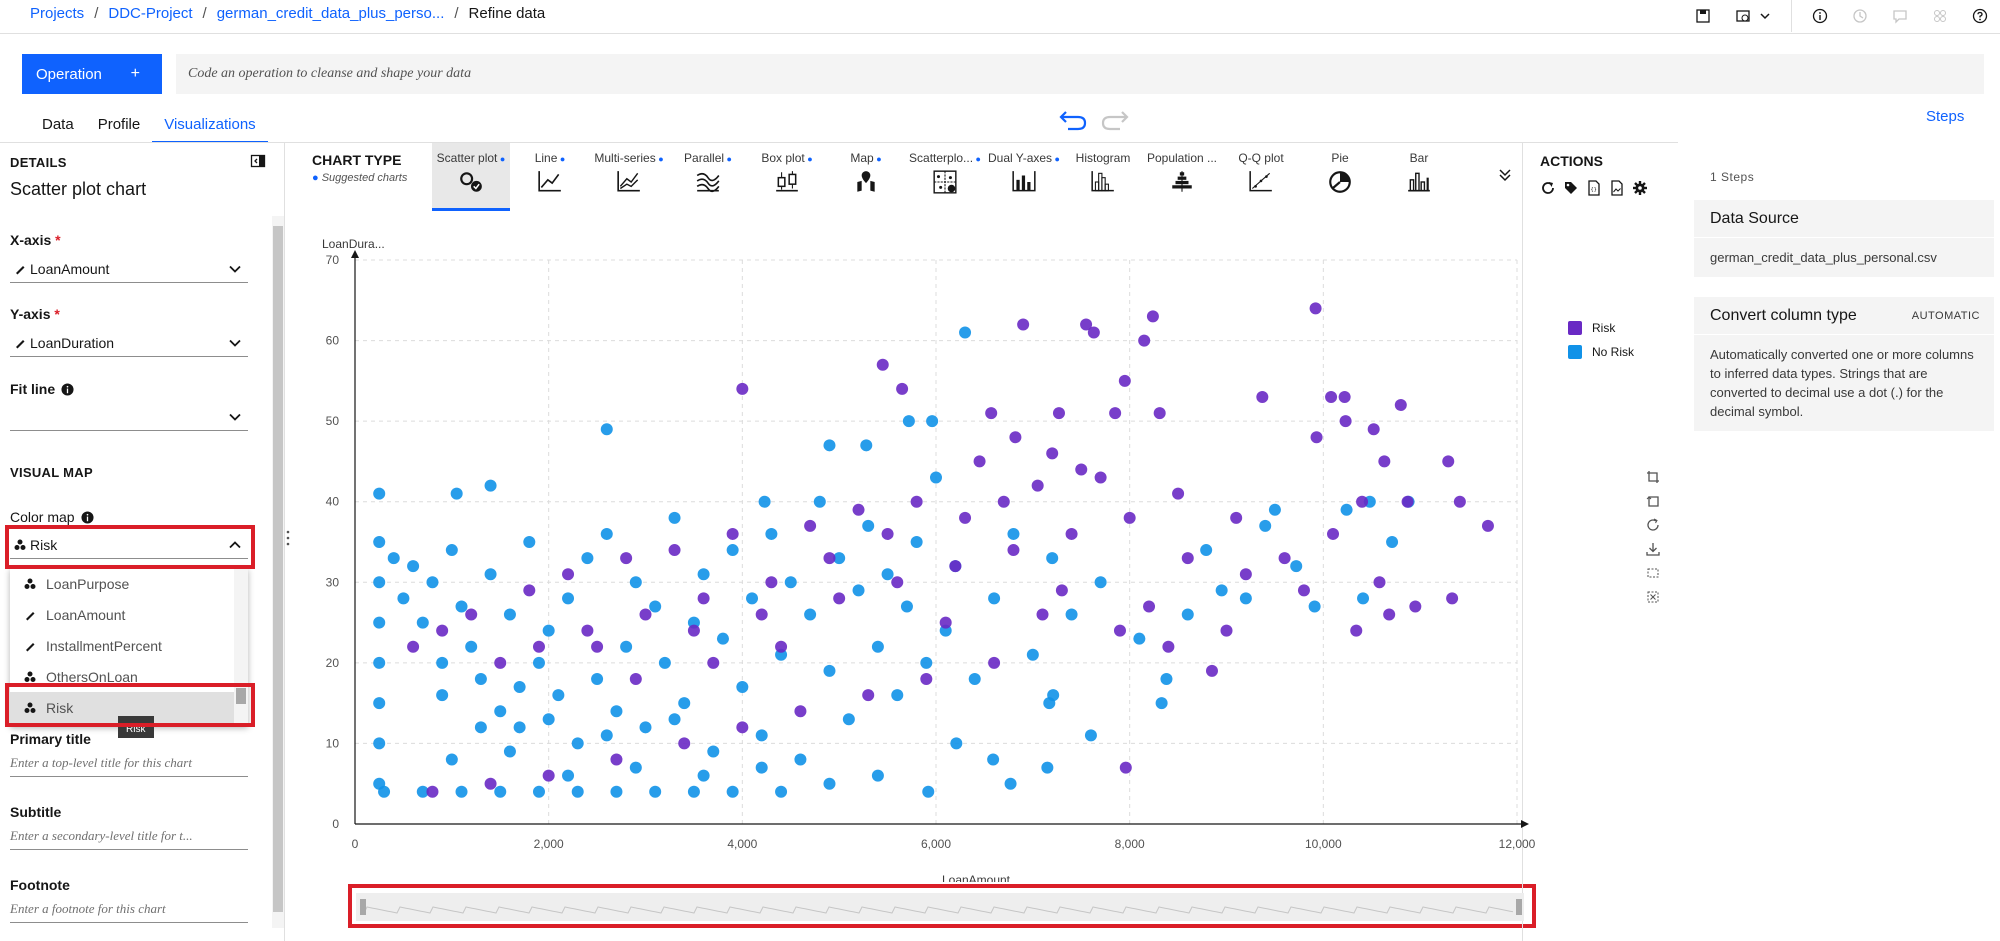  I want to click on details-scrollbar, so click(278, 572).